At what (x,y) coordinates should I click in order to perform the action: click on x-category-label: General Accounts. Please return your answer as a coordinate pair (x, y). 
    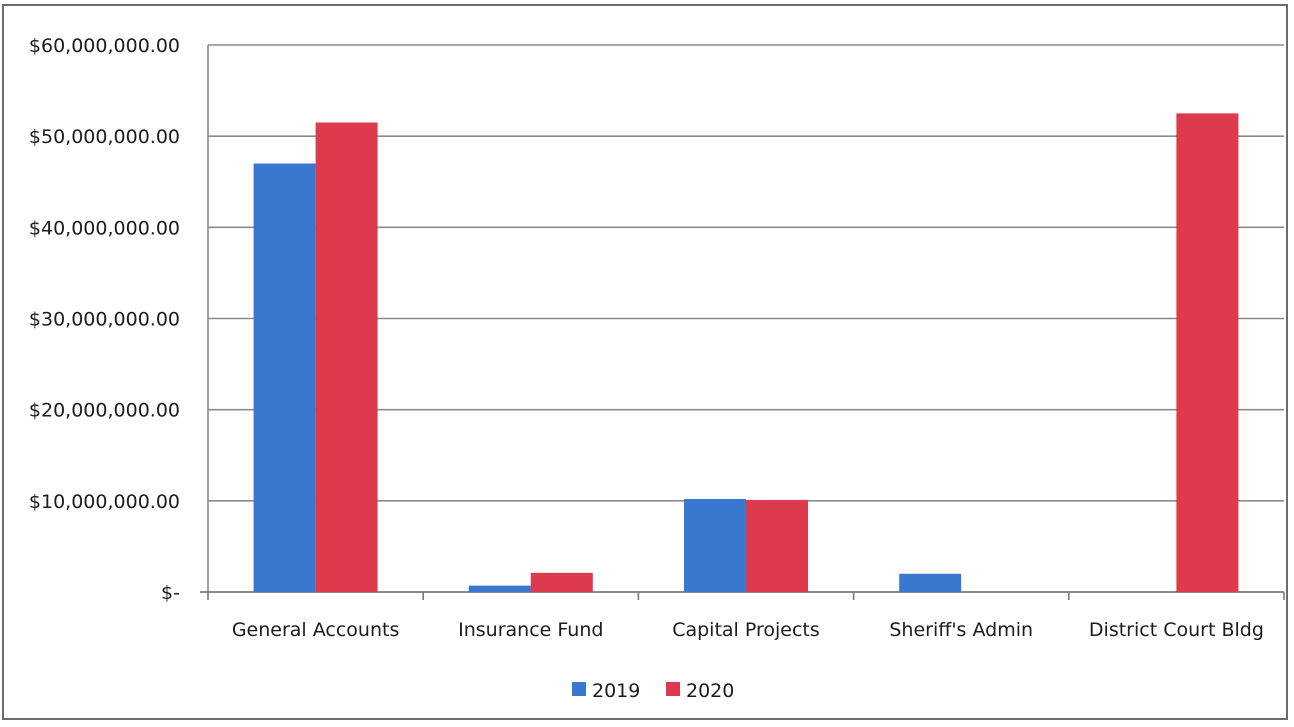
    Looking at the image, I should click on (316, 630).